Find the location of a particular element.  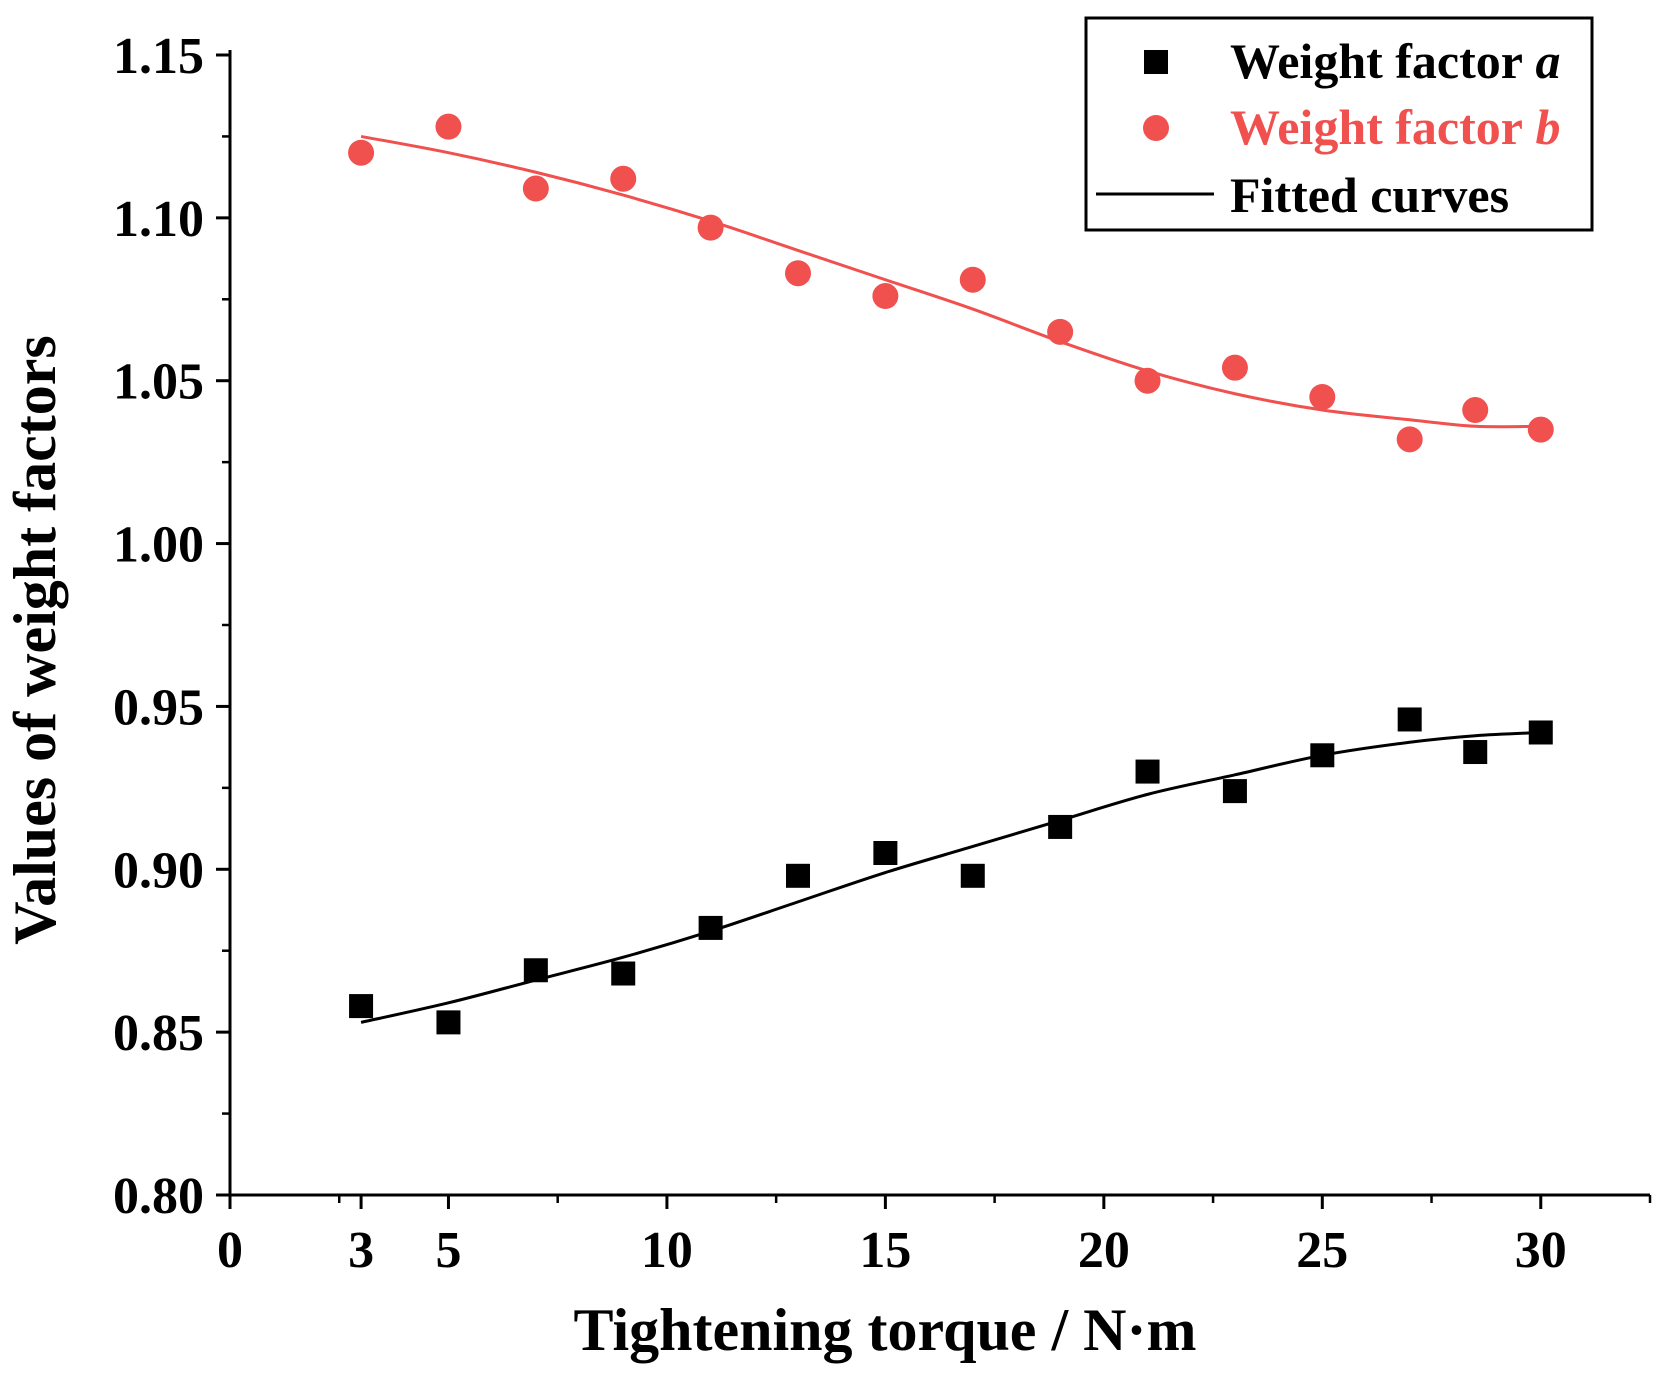

legend-marker-circle is located at coordinates (1156, 128).